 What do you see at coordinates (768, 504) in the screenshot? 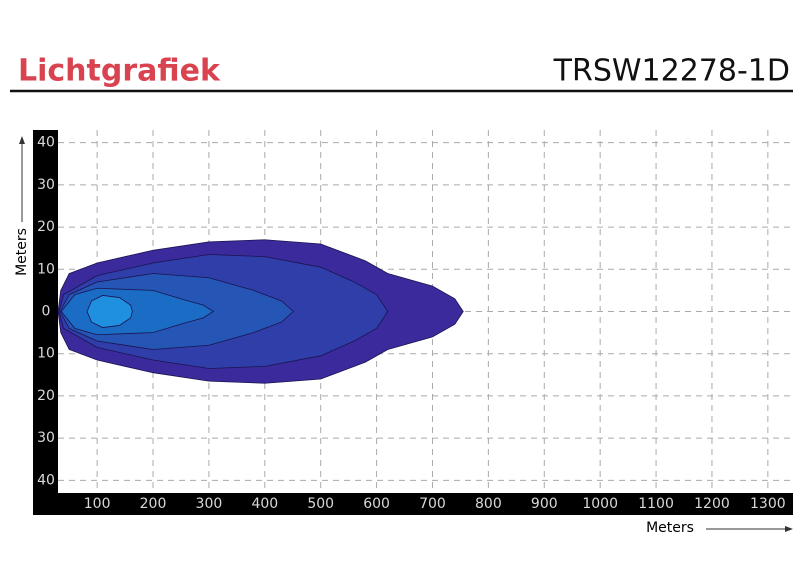
I see `x-tick-label: 1300` at bounding box center [768, 504].